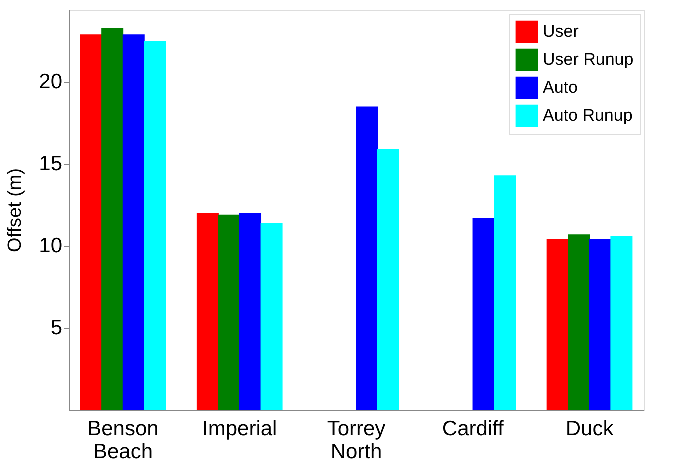 The width and height of the screenshot is (679, 472). Describe the element at coordinates (560, 87) in the screenshot. I see `legend-label: Auto` at that location.